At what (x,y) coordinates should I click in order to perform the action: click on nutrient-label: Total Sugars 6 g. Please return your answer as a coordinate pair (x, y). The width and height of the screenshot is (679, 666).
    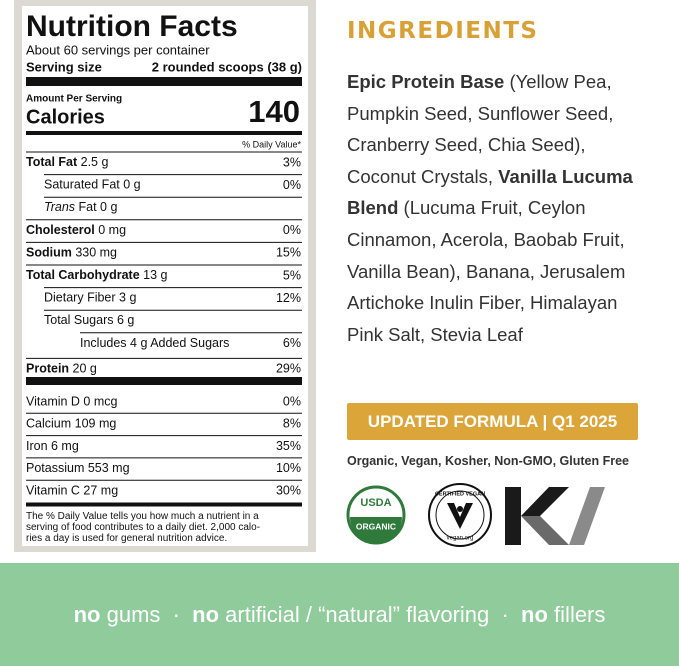
    Looking at the image, I should click on (89, 320).